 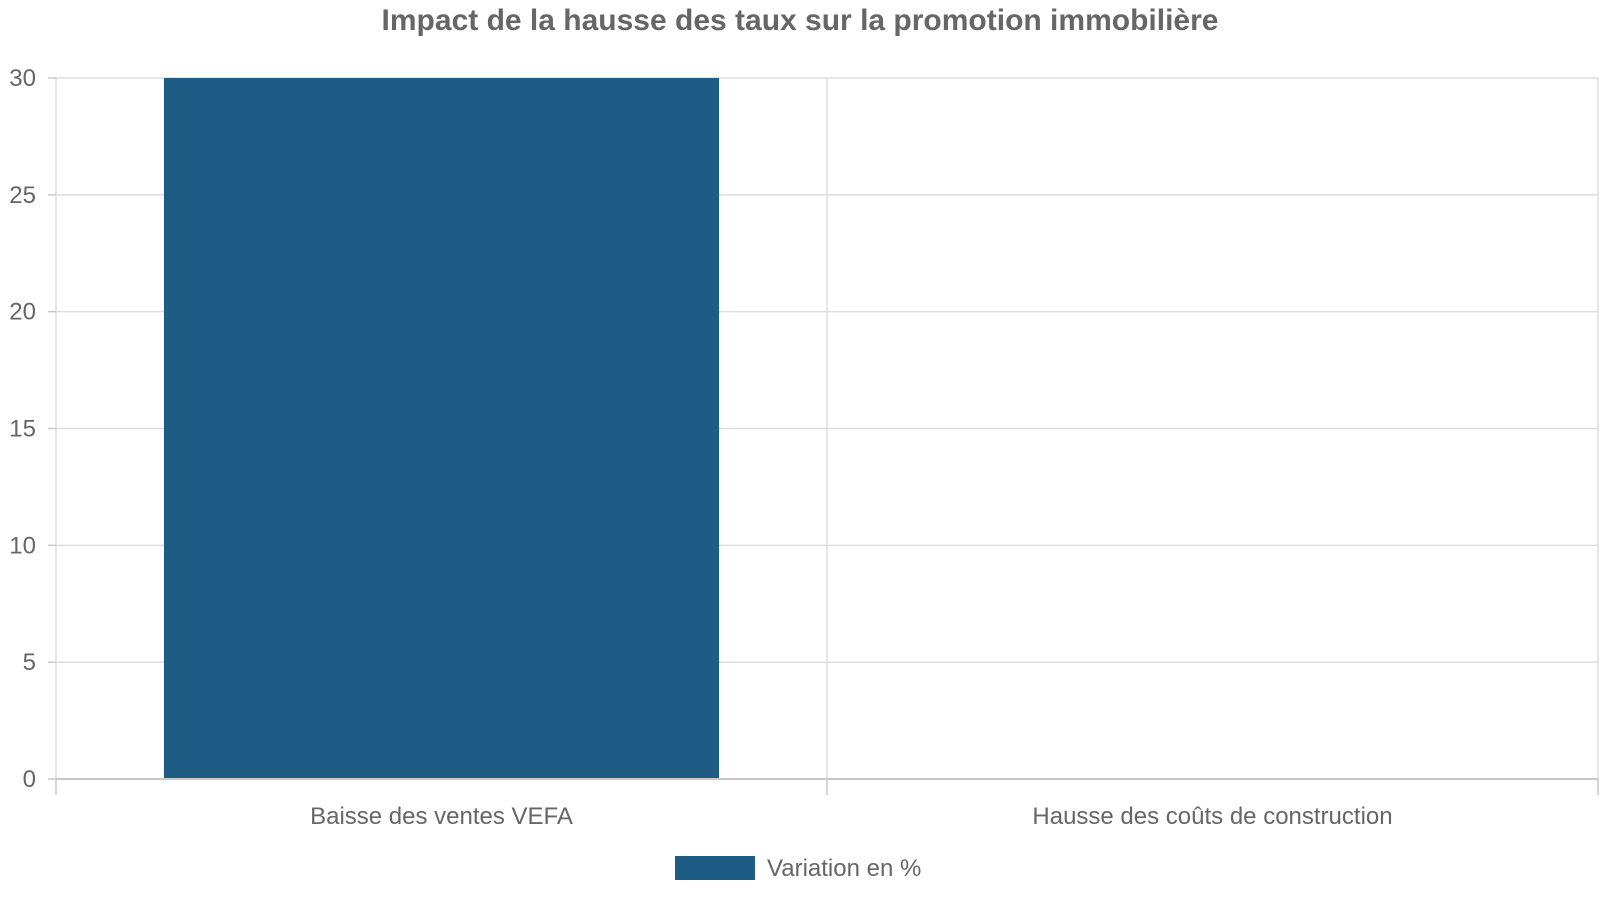 What do you see at coordinates (22, 195) in the screenshot?
I see `y-tick-label: 25` at bounding box center [22, 195].